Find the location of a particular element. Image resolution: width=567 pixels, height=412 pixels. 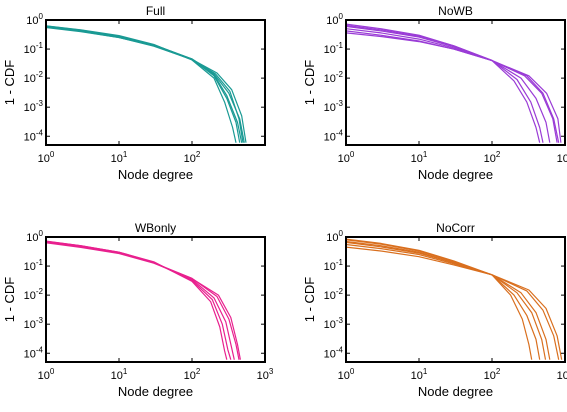

panel-title: Full is located at coordinates (155, 11).